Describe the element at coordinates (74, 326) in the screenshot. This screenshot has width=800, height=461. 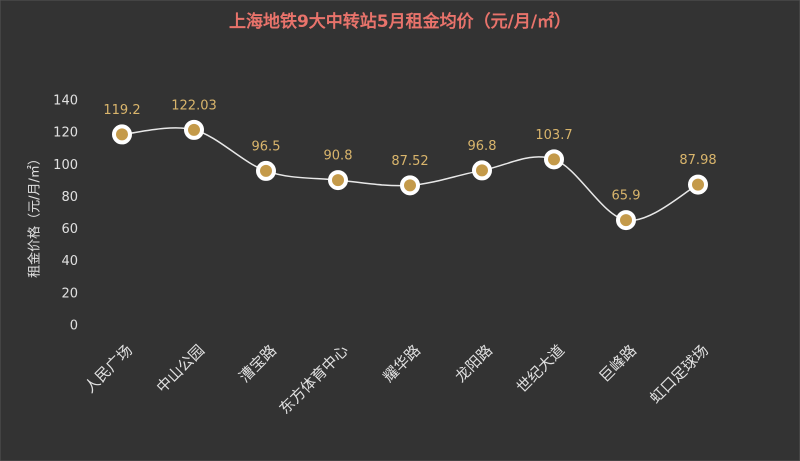
I see `y-tick-label: 0` at that location.